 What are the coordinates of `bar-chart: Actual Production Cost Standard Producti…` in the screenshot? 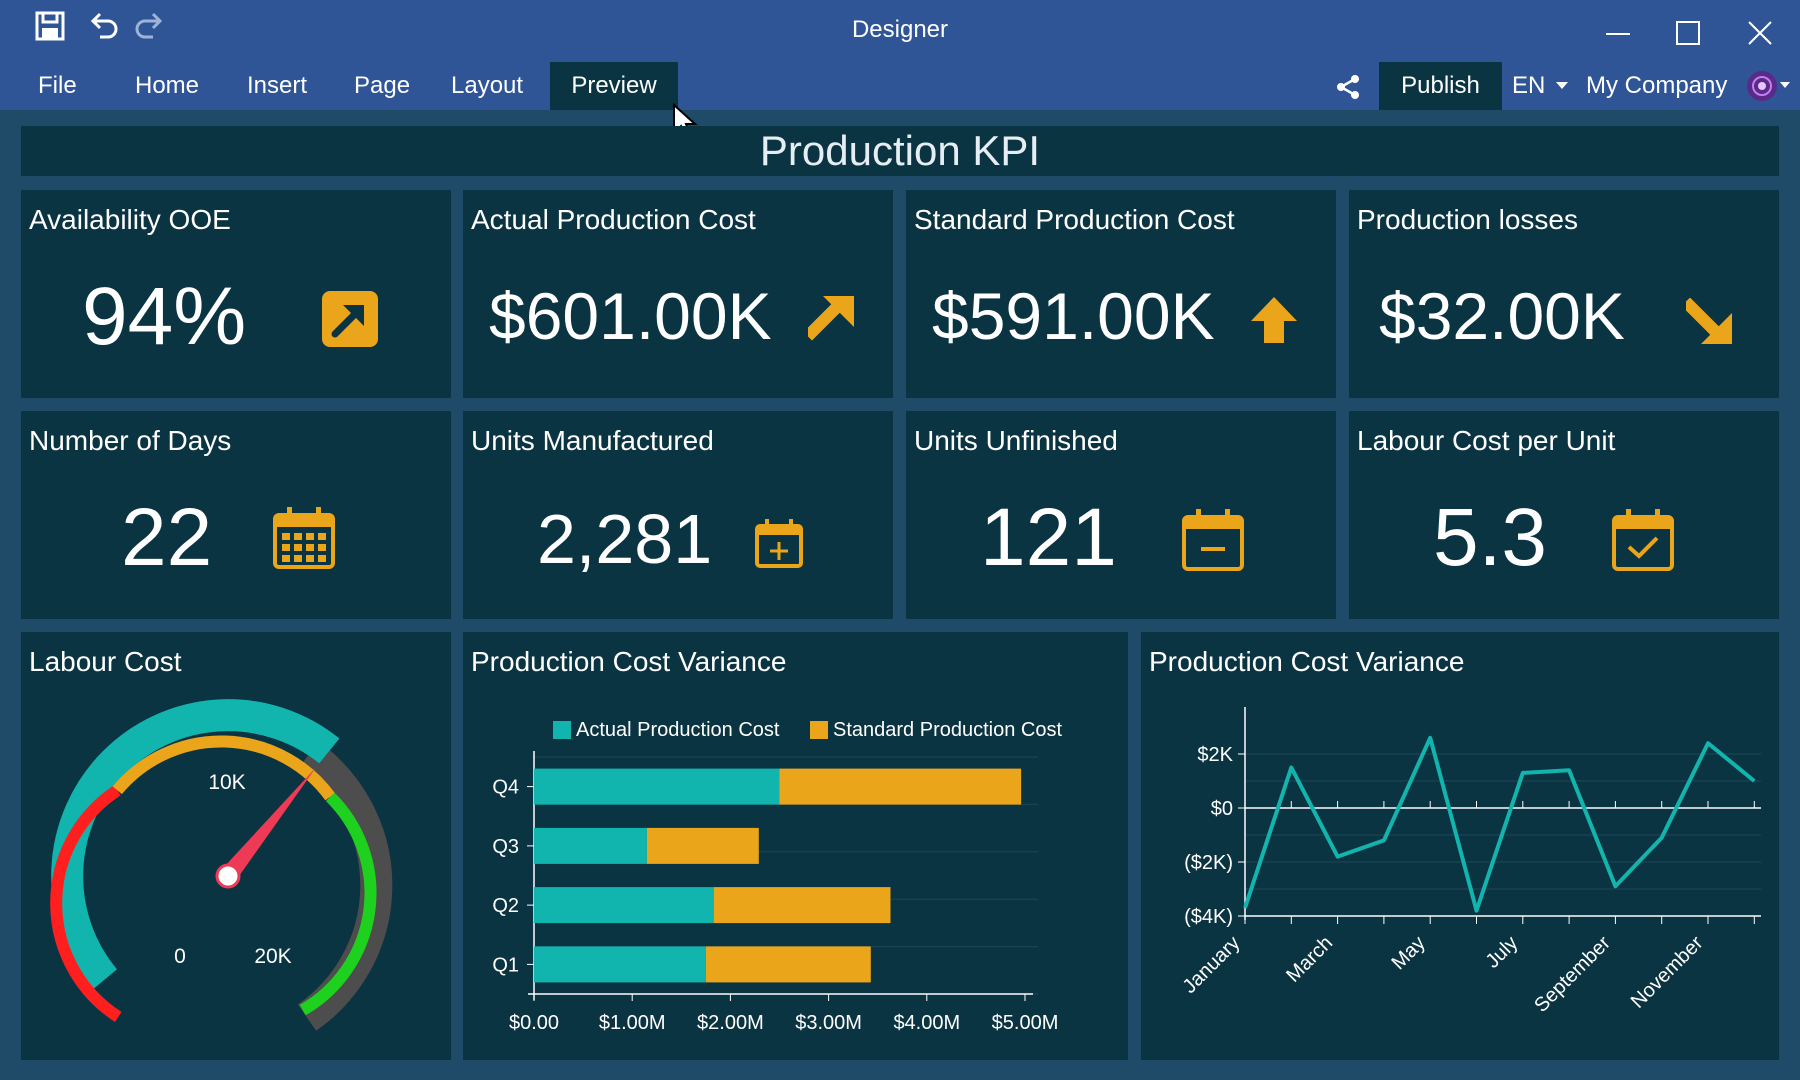 It's located at (777, 876).